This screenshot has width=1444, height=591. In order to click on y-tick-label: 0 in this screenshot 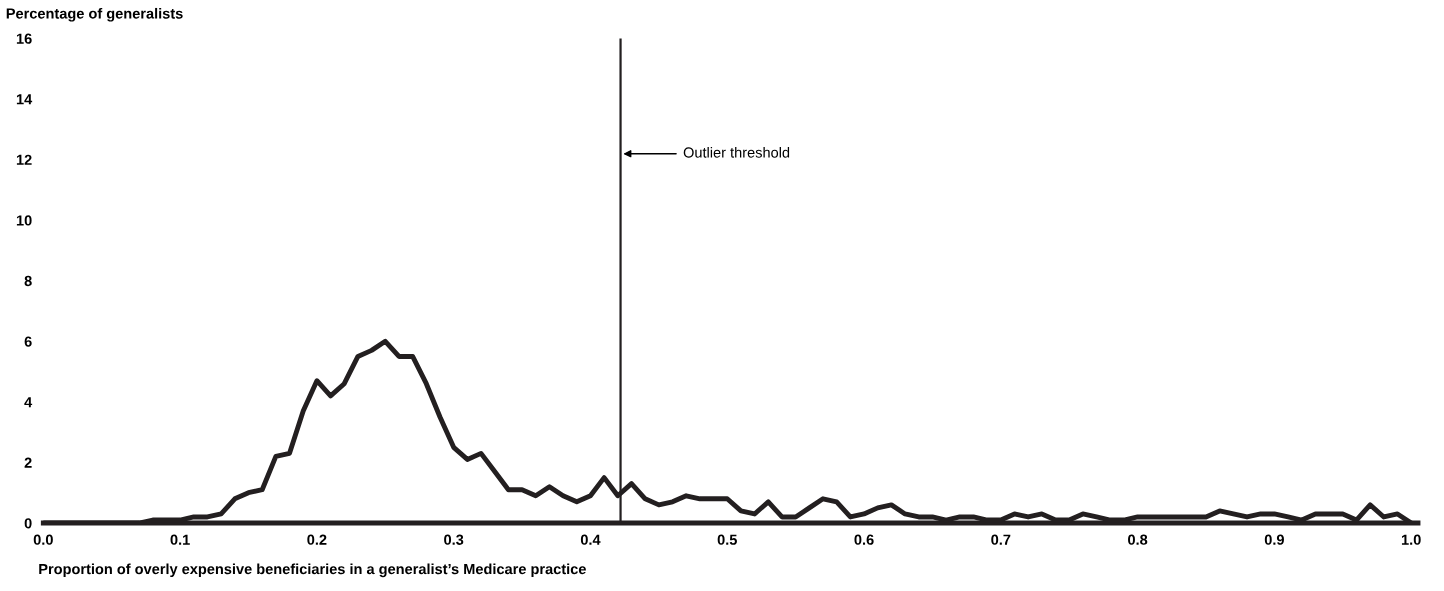, I will do `click(28, 523)`.